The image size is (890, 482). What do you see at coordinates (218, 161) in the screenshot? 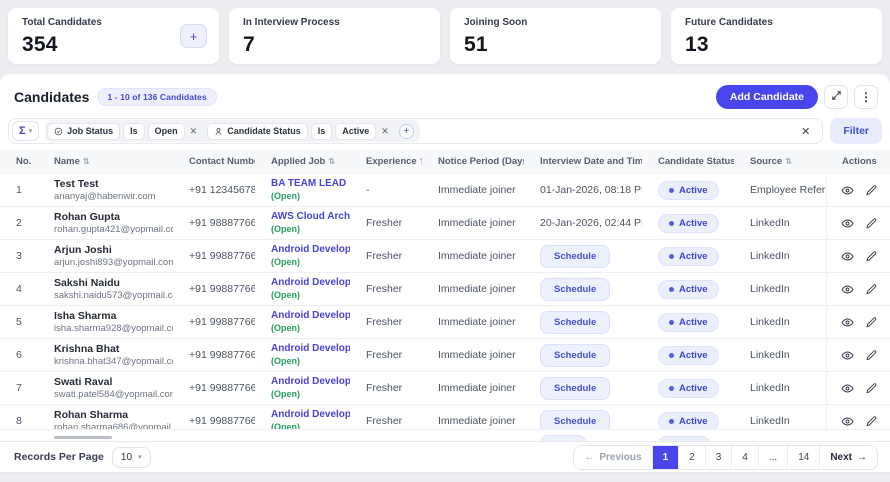
I see `column-header-contact: Contact Number` at bounding box center [218, 161].